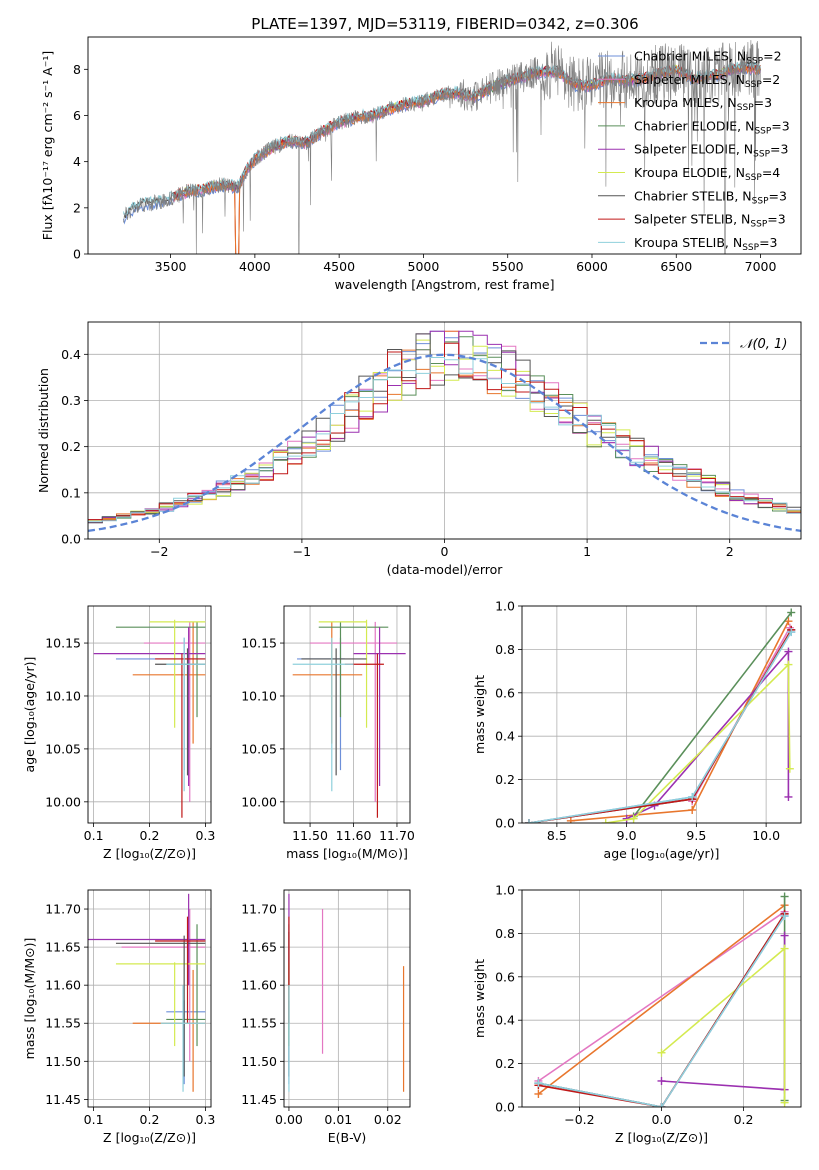 Image resolution: width=819 pixels, height=1170 pixels. What do you see at coordinates (771, 172) in the screenshot?
I see `legend-tail: =4` at bounding box center [771, 172].